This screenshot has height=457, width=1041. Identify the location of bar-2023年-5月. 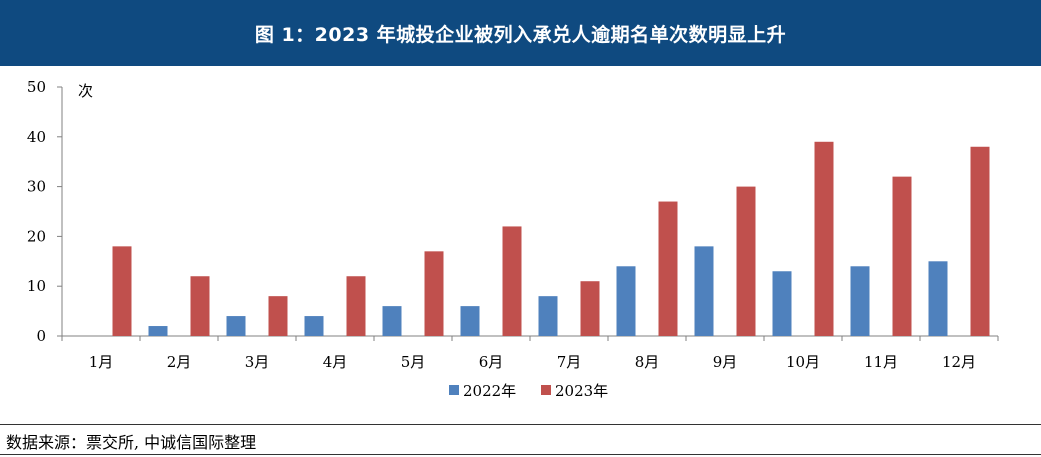
(434, 293).